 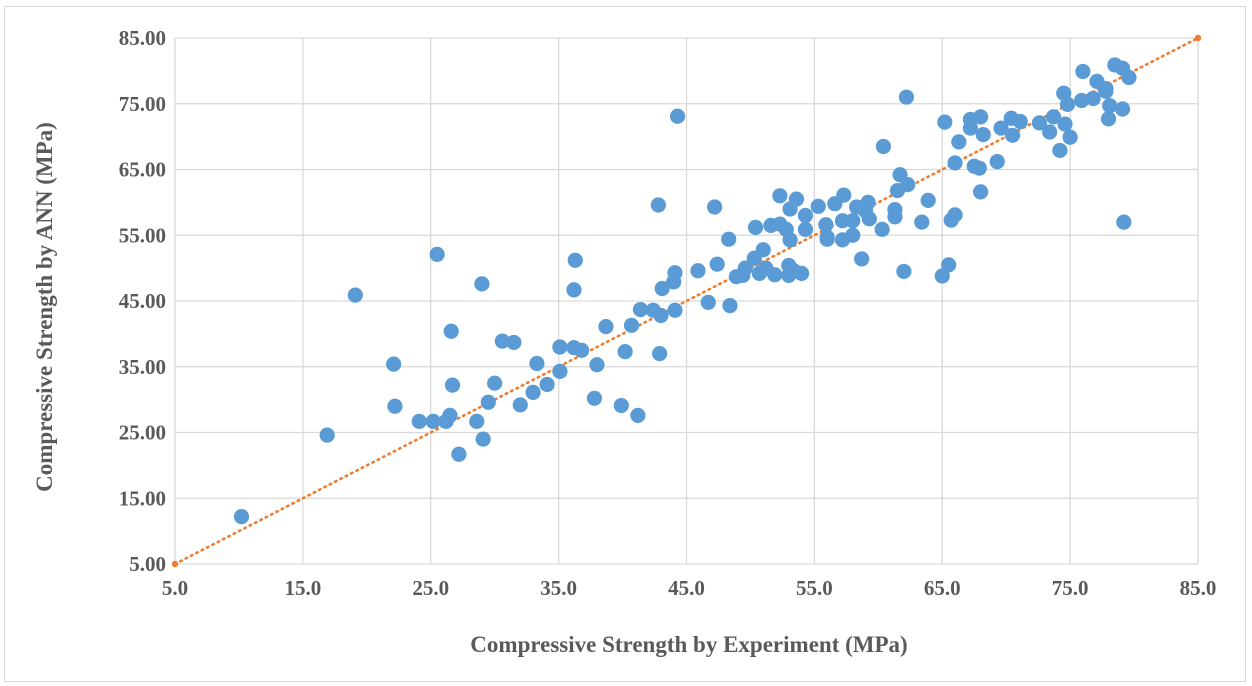 I want to click on x-tick-label: 65.0, so click(x=942, y=588).